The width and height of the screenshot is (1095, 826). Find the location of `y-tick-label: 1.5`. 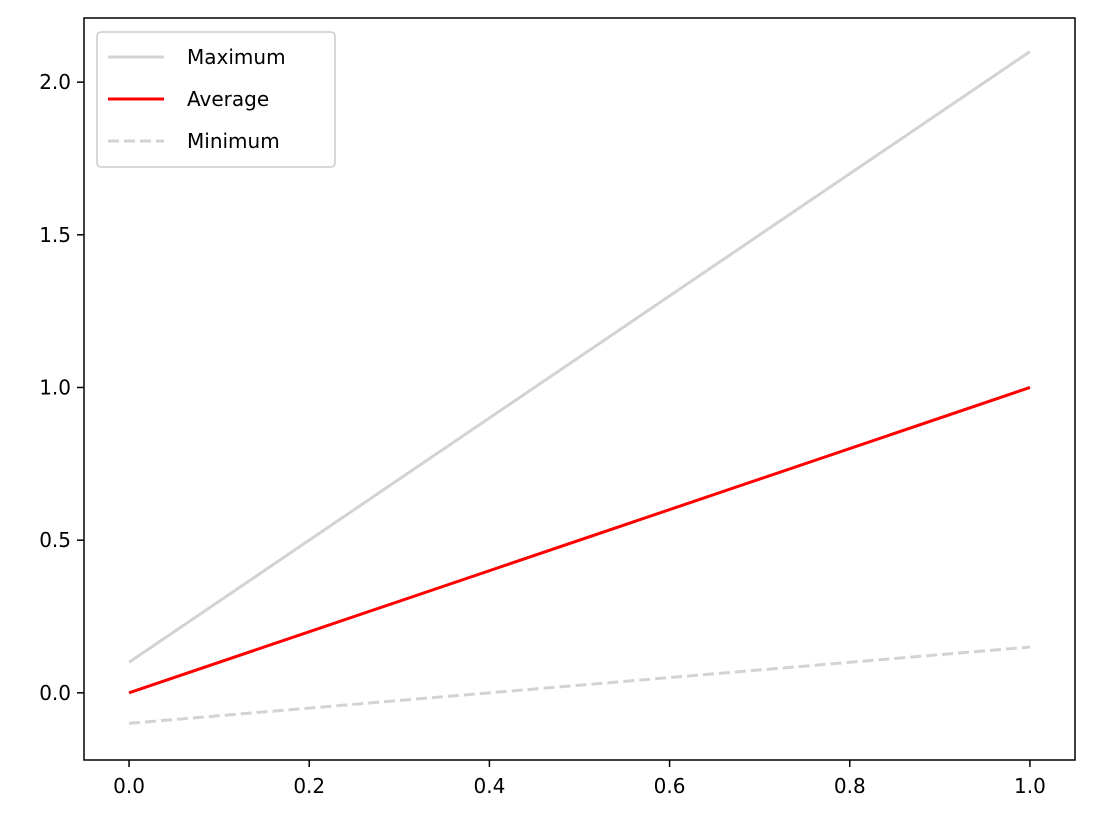

y-tick-label: 1.5 is located at coordinates (55, 235).